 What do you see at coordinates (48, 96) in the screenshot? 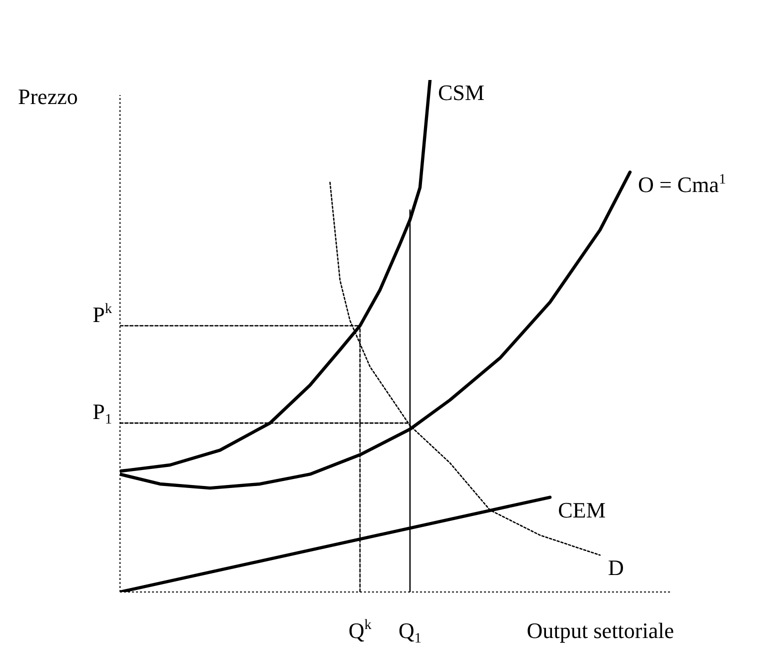
I see `y-axis-title: Prezzo` at bounding box center [48, 96].